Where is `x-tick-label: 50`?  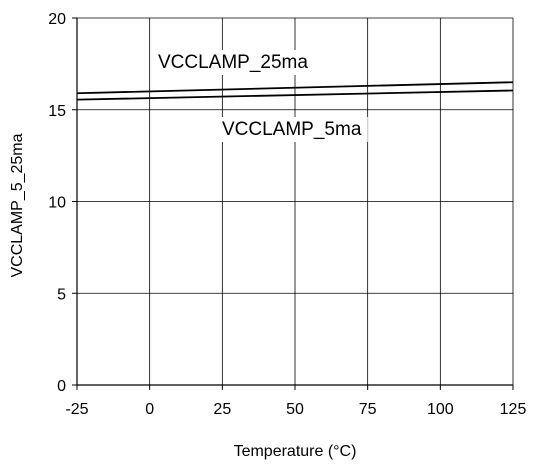
x-tick-label: 50 is located at coordinates (295, 409).